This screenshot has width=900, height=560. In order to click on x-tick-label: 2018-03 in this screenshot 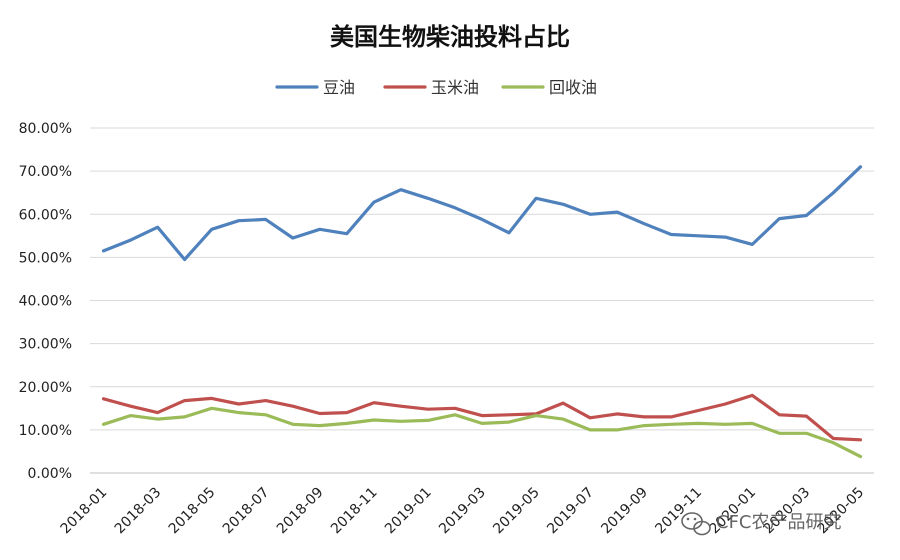, I will do `click(138, 511)`.